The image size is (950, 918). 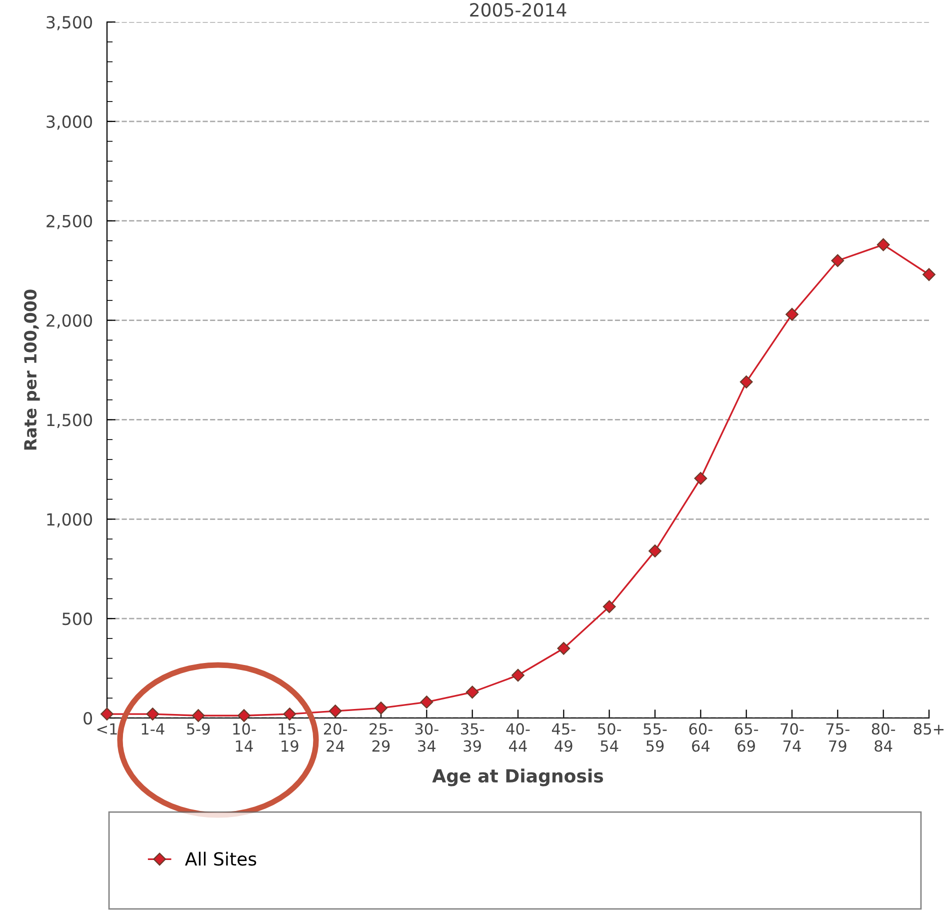 I want to click on chart-title: 2005-2014, so click(x=518, y=10).